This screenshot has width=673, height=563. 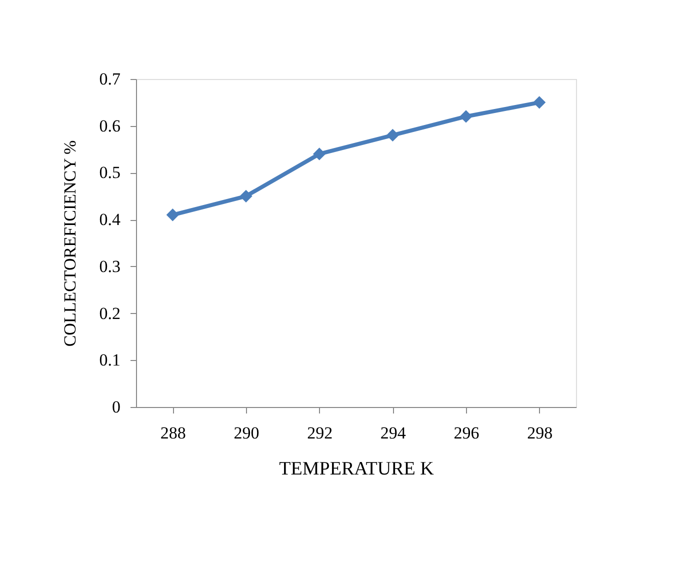 What do you see at coordinates (109, 313) in the screenshot?
I see `y-tick-label: 0.2` at bounding box center [109, 313].